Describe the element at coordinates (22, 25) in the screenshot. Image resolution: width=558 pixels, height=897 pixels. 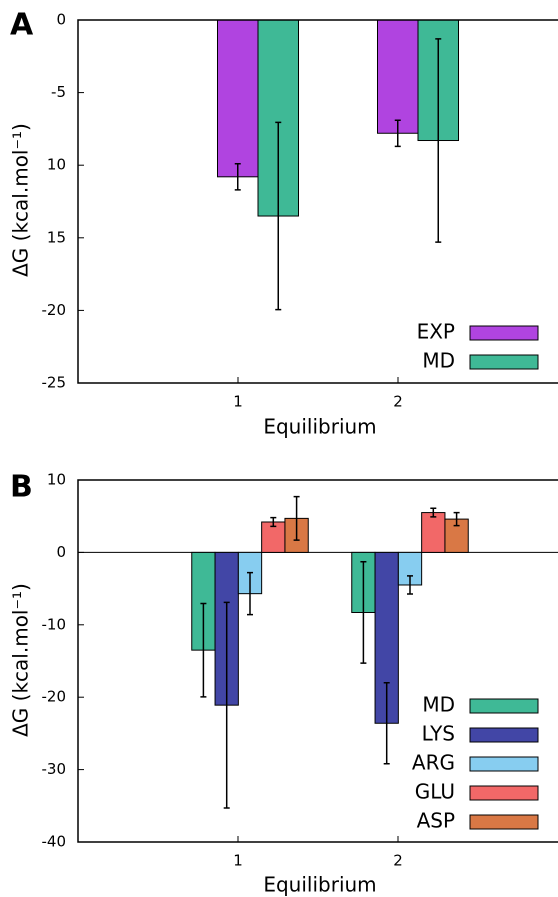
I see `panel-label: A` at that location.